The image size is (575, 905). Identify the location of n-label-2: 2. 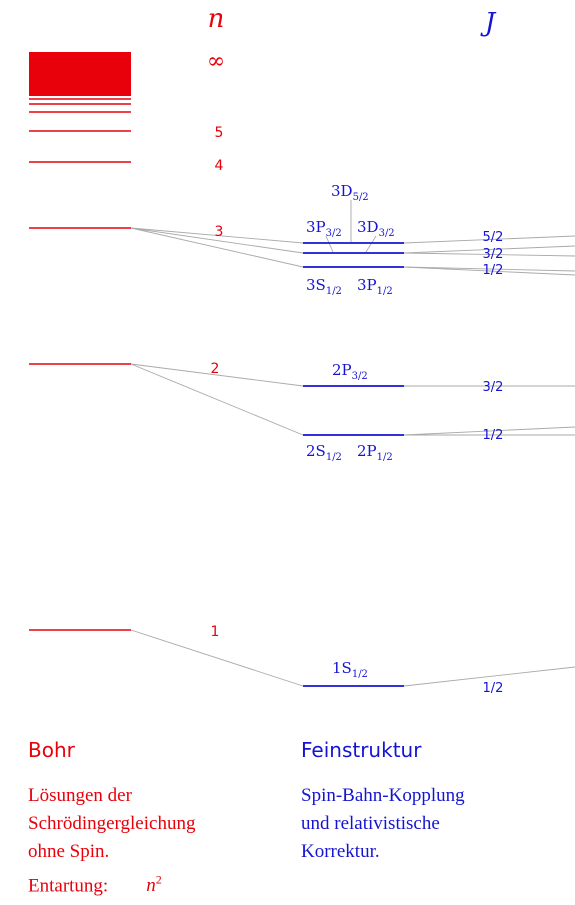
(215, 369).